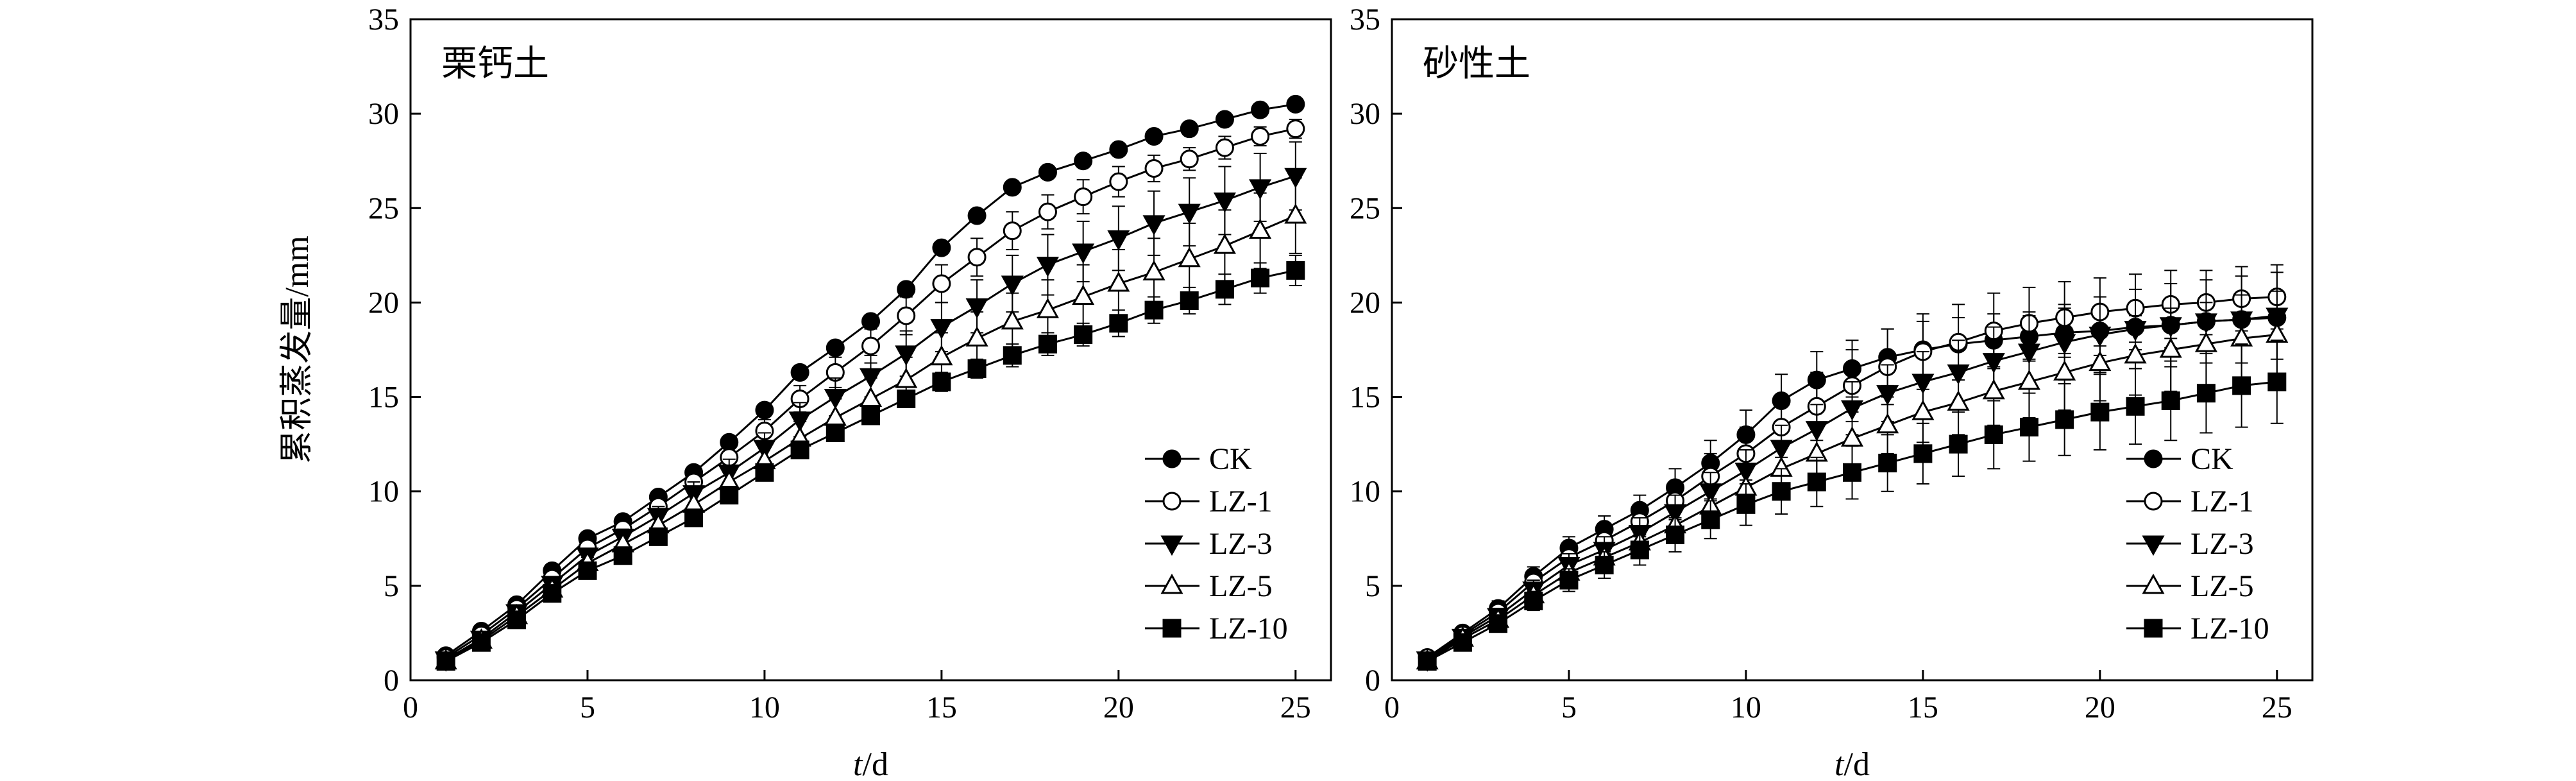 The width and height of the screenshot is (2576, 781). Describe the element at coordinates (1852, 763) in the screenshot. I see `x-axis-label: t/d` at that location.